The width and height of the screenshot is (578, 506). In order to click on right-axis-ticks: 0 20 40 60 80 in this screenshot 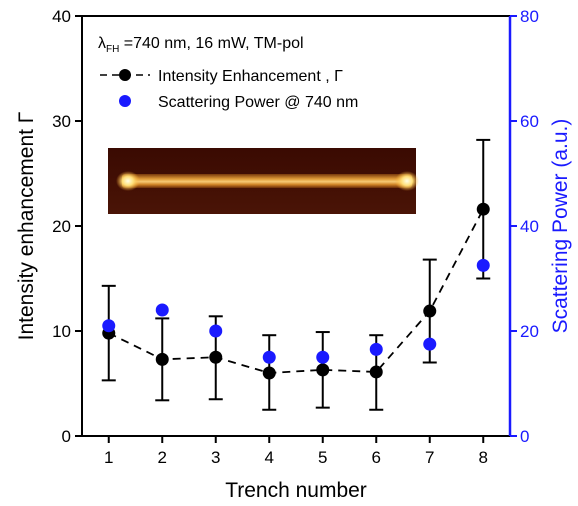, I will do `click(524, 226)`.